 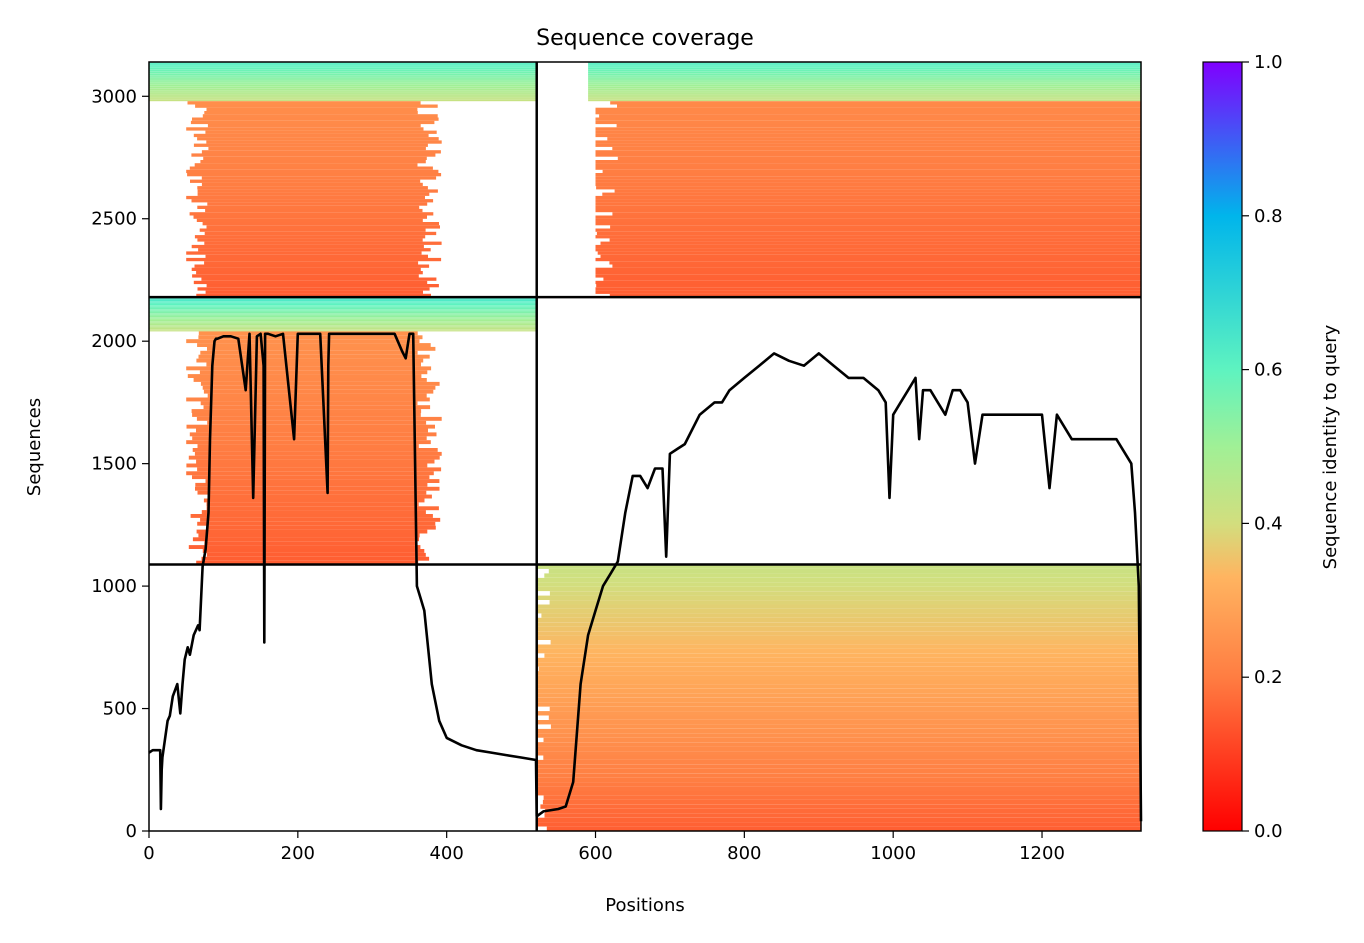 I want to click on x-tick-label: 400, so click(x=446, y=853).